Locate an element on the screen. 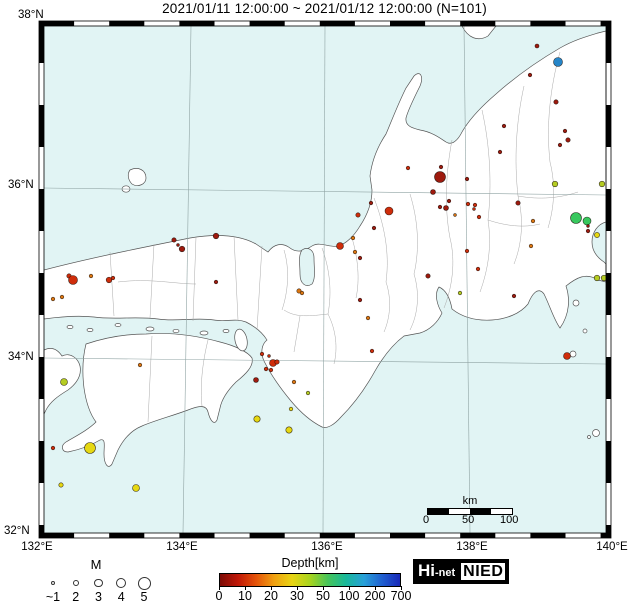  scale-bar: km 0 50 100 is located at coordinates (471, 512).